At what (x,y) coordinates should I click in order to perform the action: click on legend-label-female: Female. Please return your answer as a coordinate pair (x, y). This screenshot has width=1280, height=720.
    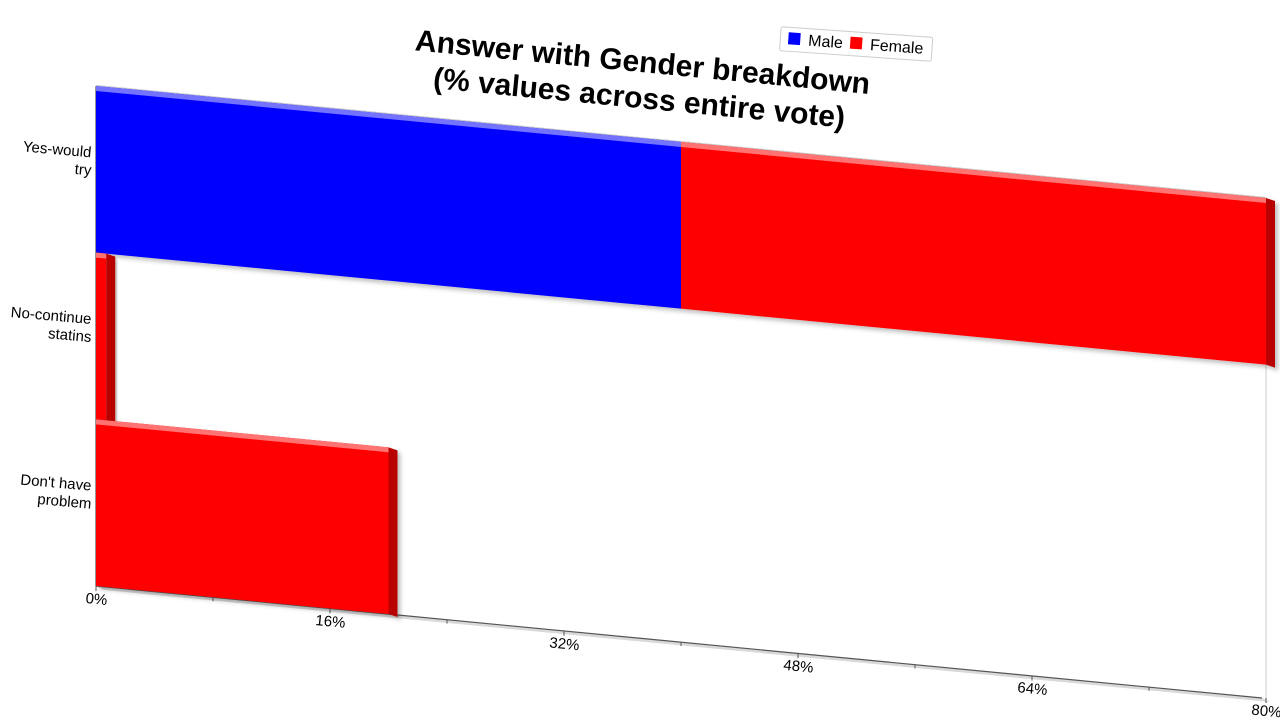
    Looking at the image, I should click on (896, 47).